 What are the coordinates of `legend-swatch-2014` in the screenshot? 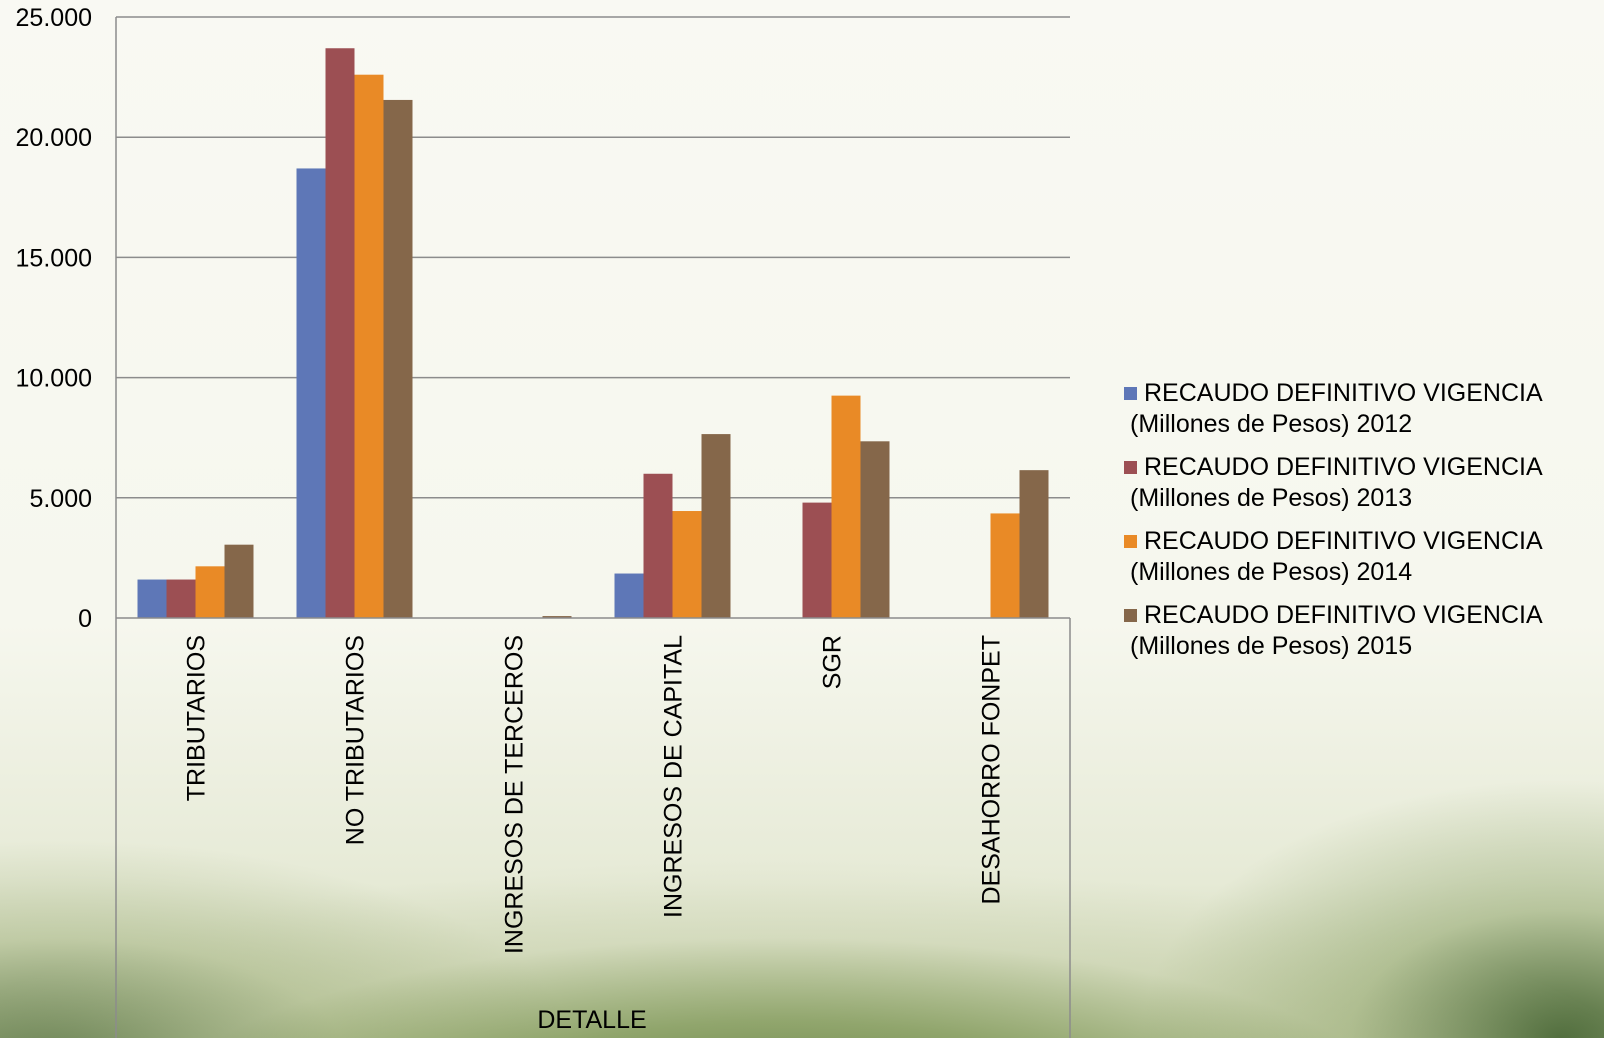 It's located at (1130, 541).